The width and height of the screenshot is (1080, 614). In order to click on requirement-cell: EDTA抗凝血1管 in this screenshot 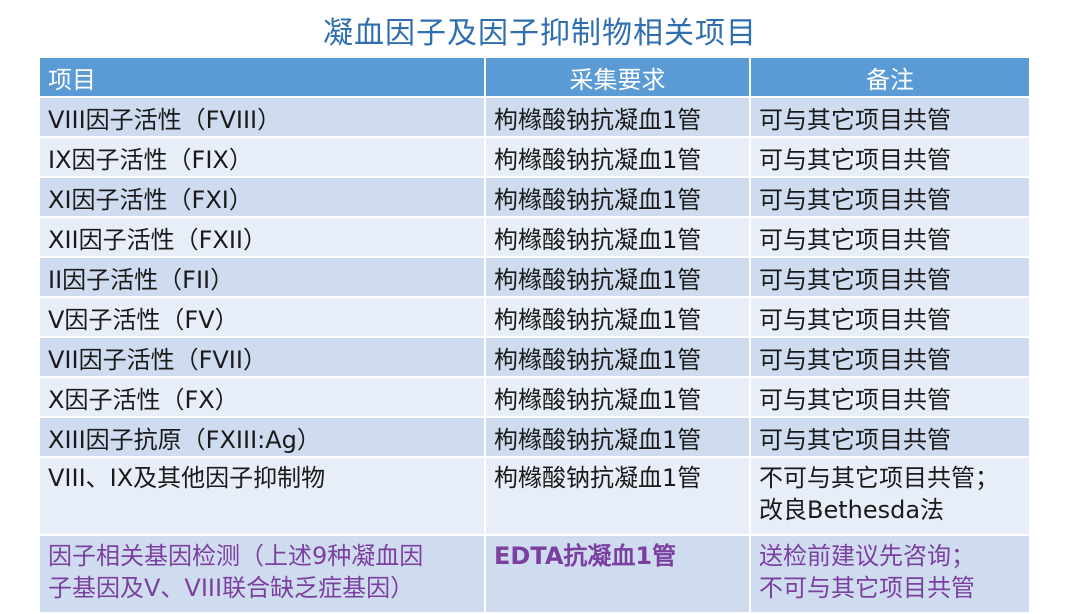, I will do `click(618, 574)`.